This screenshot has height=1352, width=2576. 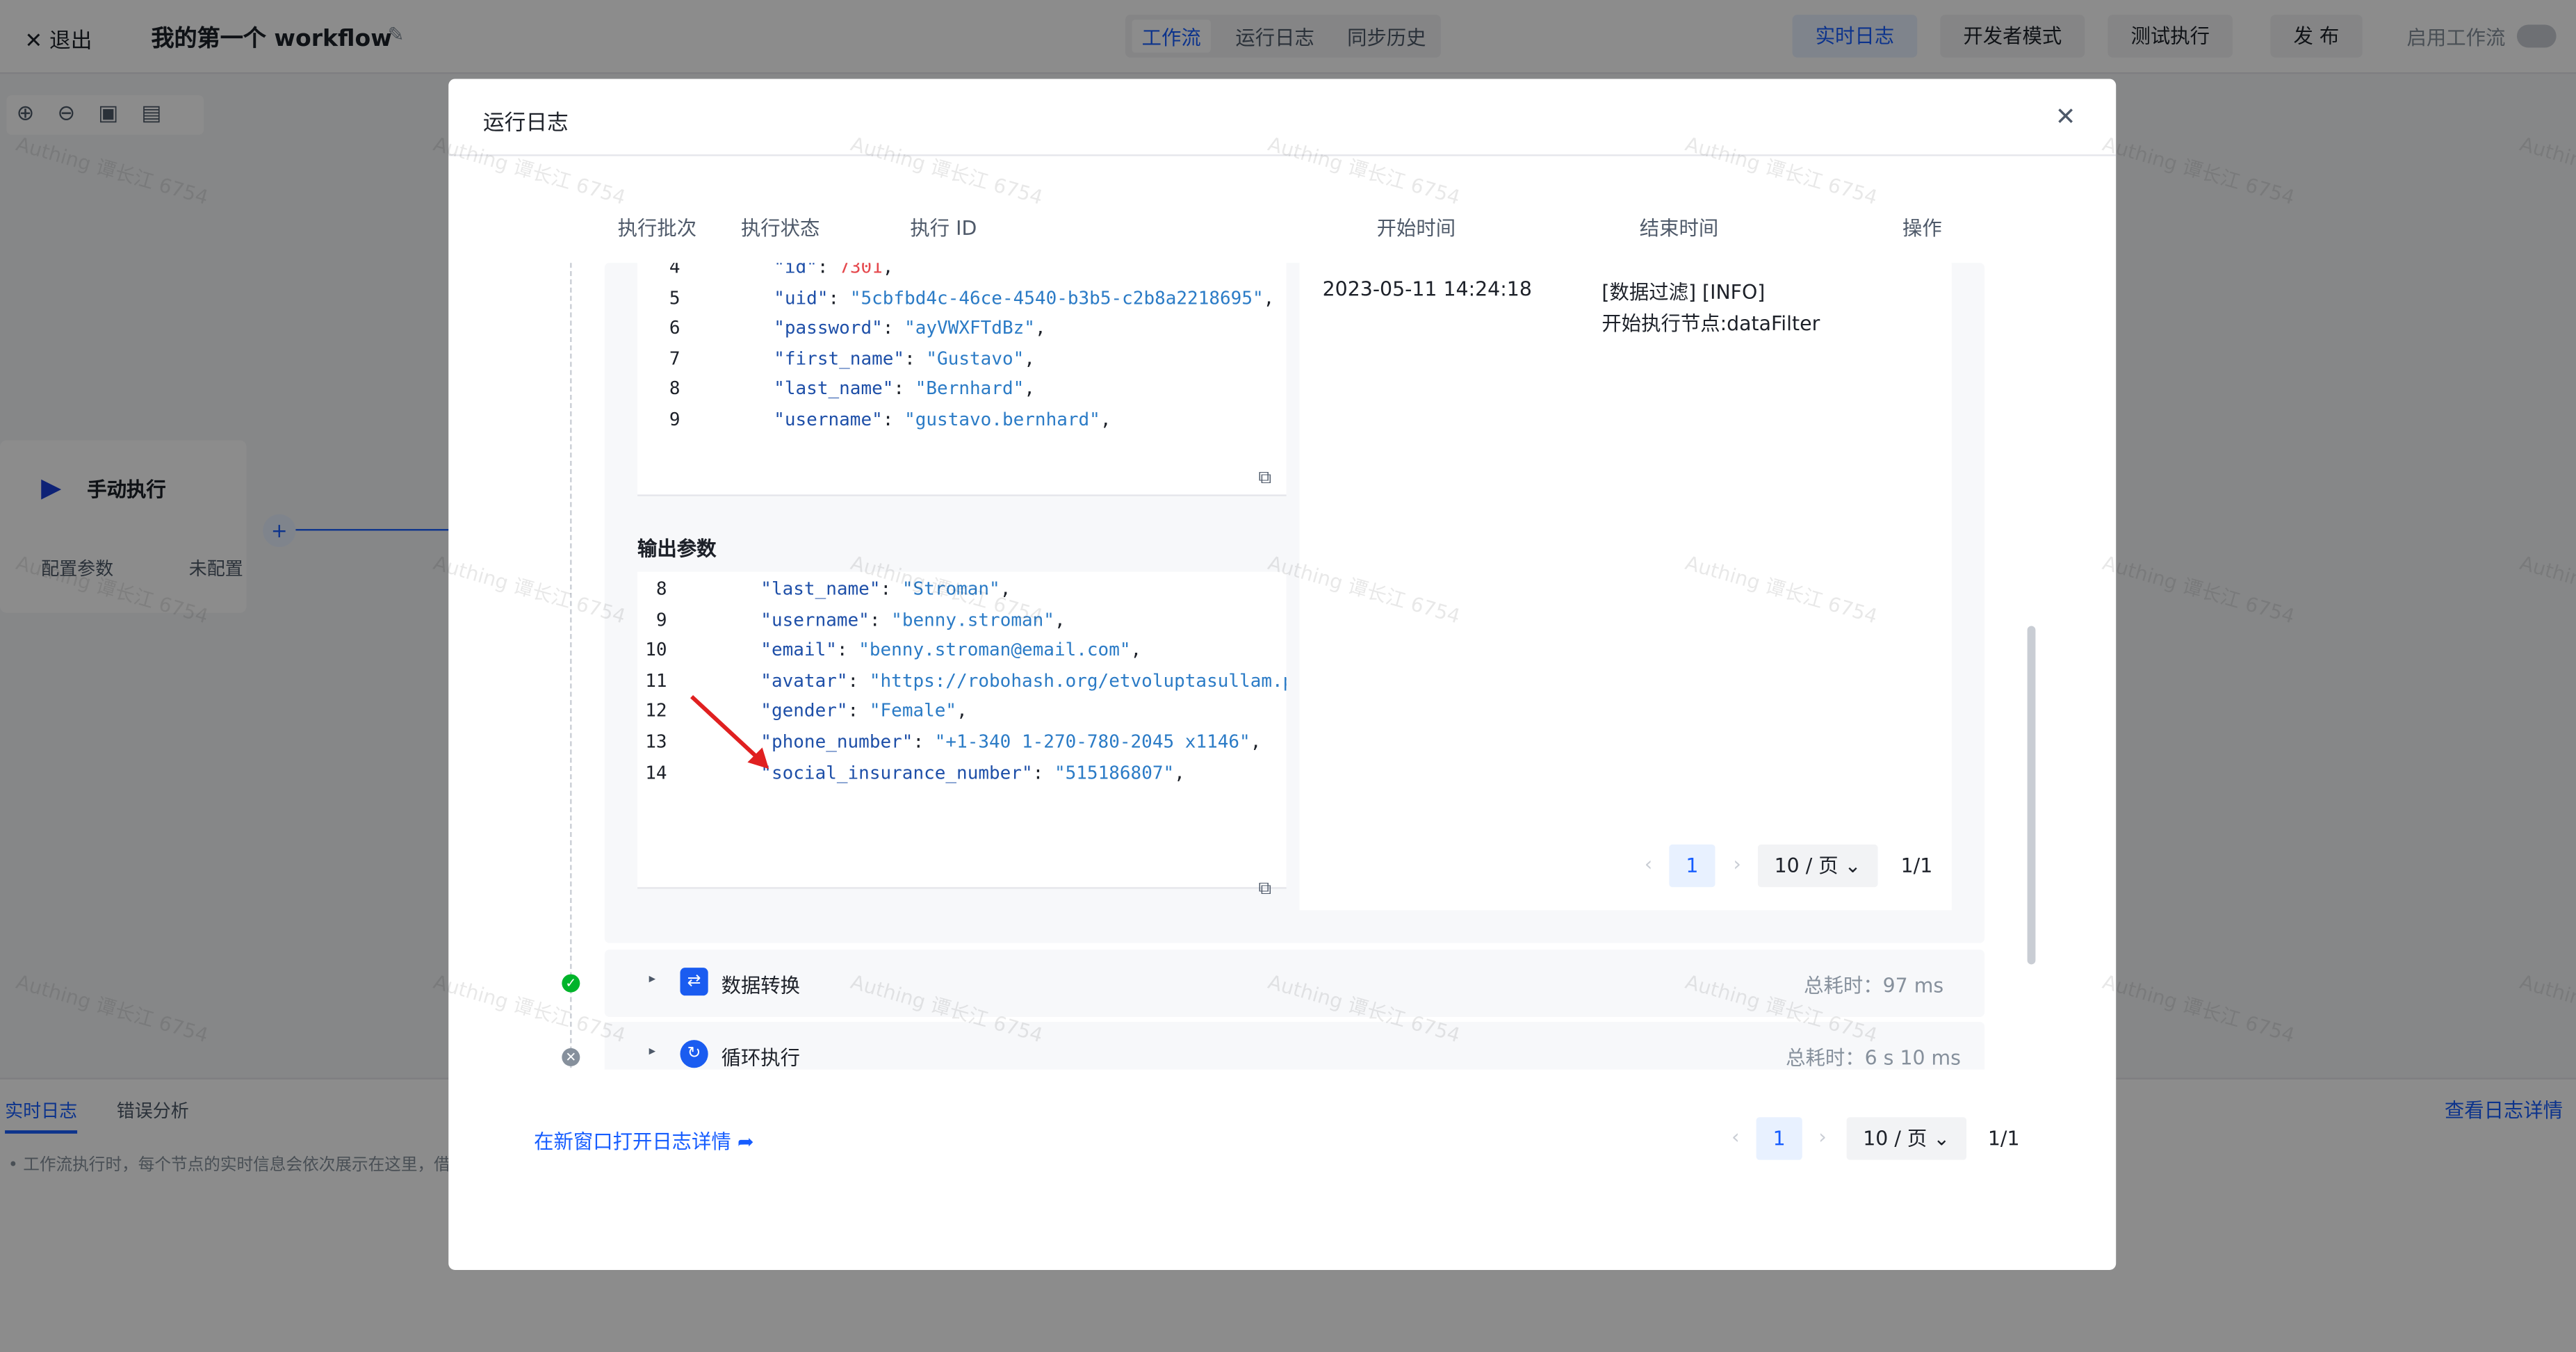 I want to click on code-line: 10 "email": "benny.stroman@email.com",, so click(x=962, y=652).